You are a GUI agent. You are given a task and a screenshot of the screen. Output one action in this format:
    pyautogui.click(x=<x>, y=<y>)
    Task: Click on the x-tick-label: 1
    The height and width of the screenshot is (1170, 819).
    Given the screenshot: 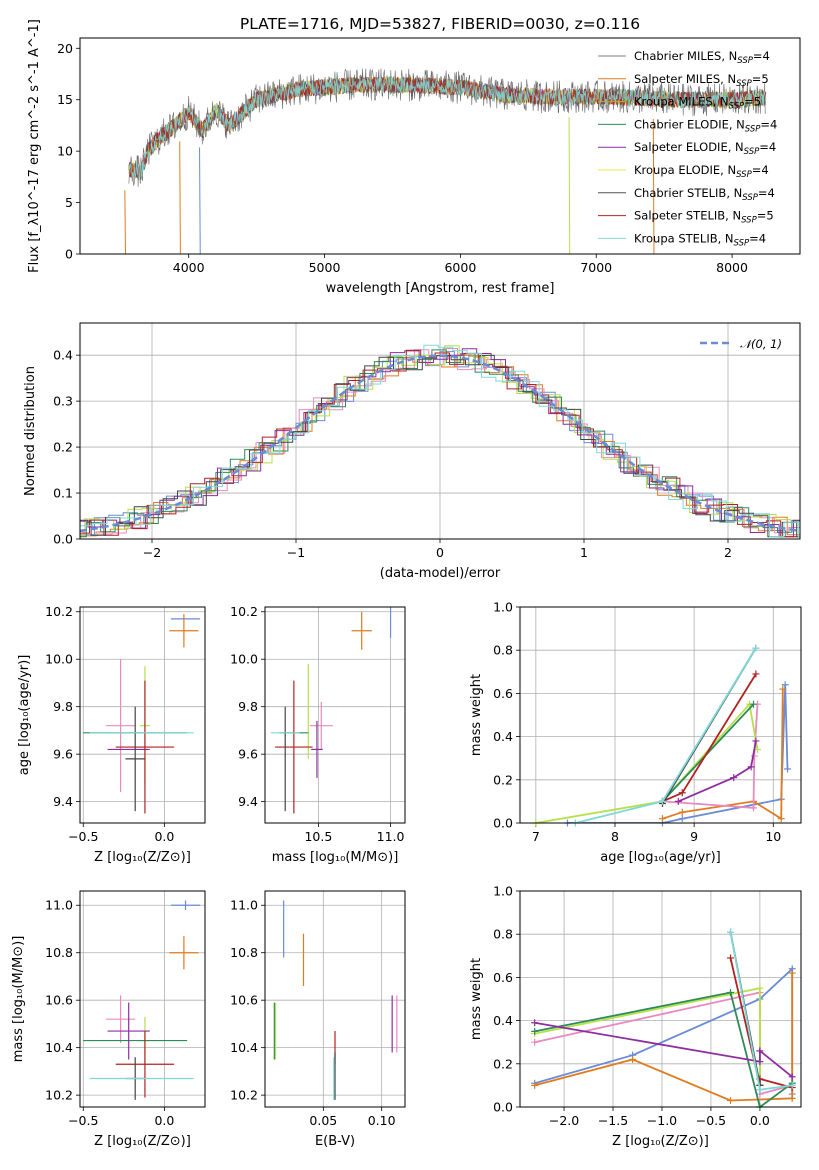 What is the action you would take?
    pyautogui.click(x=584, y=552)
    